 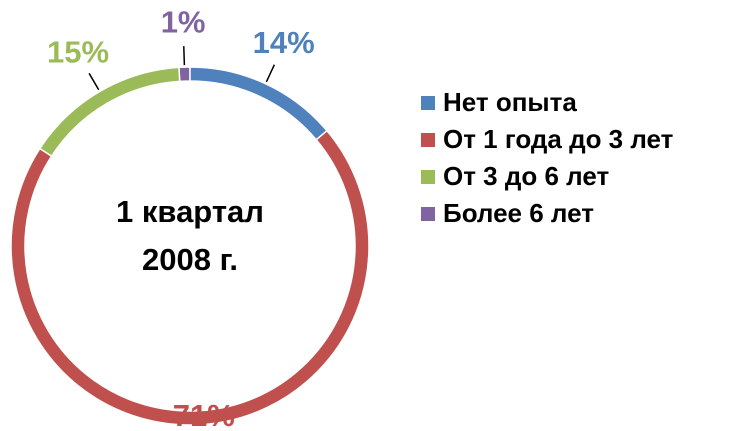 I want to click on data-label: 1%, so click(x=183, y=21).